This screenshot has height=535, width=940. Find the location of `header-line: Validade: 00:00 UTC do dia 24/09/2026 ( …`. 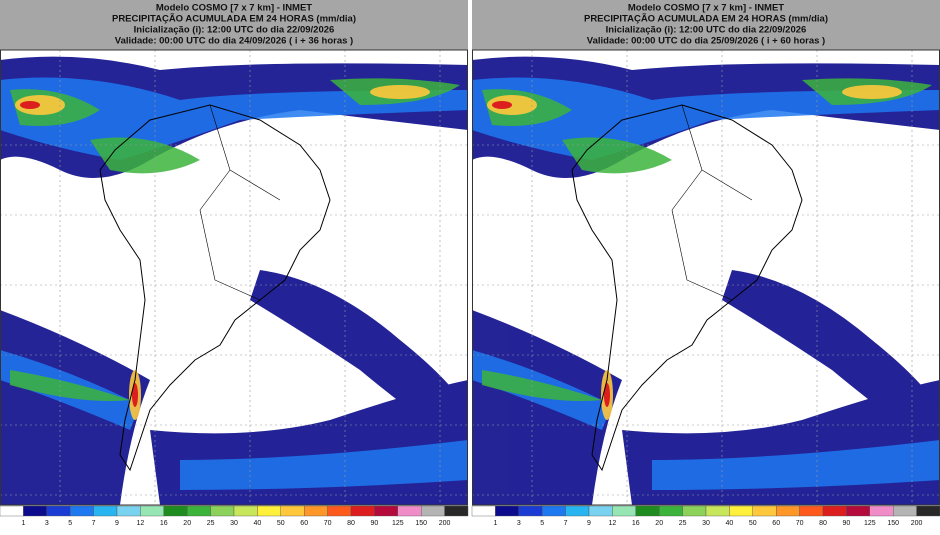

header-line: Validade: 00:00 UTC do dia 24/09/2026 ( … is located at coordinates (234, 41).